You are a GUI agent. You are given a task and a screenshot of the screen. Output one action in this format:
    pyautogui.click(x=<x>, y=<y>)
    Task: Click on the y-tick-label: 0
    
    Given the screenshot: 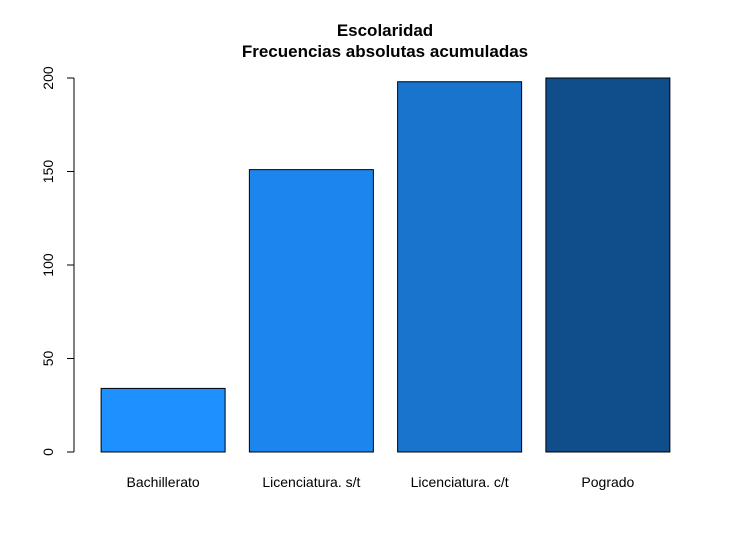 What is the action you would take?
    pyautogui.click(x=48, y=452)
    